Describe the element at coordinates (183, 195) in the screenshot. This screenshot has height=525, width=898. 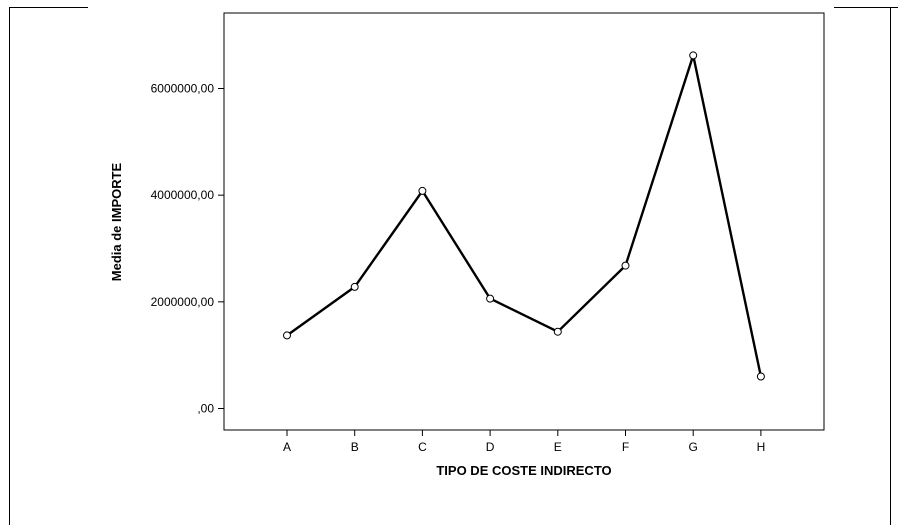
I see `y-tick-label: 4000000,00` at that location.